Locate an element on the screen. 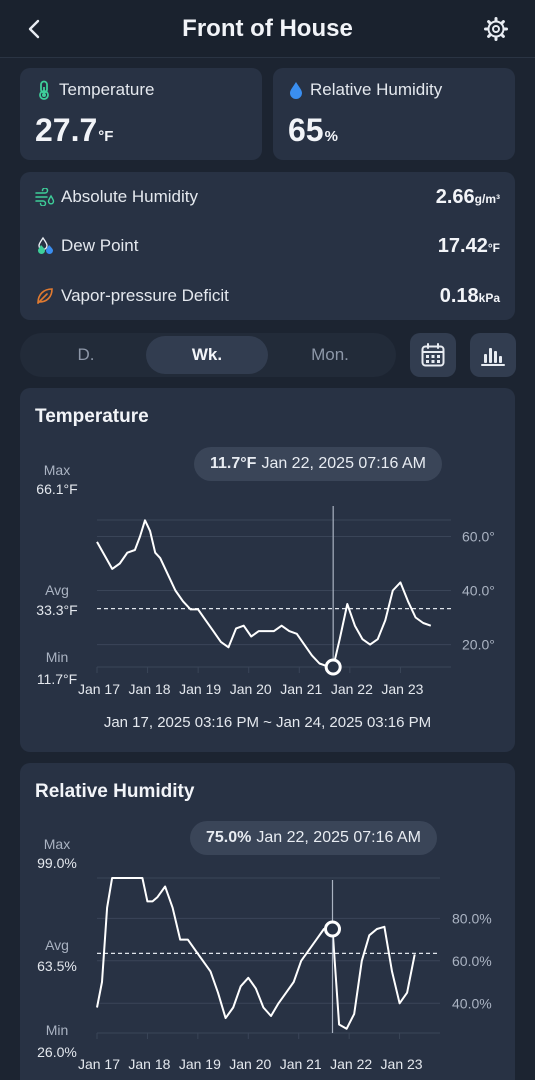  temperature-x-tick-label: Jan 18 is located at coordinates (150, 689).